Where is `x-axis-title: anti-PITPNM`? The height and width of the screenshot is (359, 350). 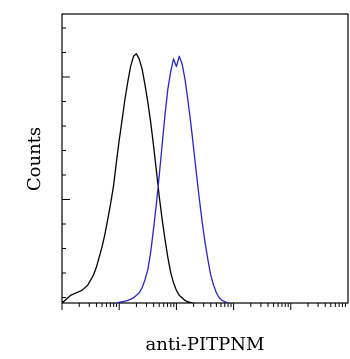 x-axis-title: anti-PITPNM is located at coordinates (205, 344).